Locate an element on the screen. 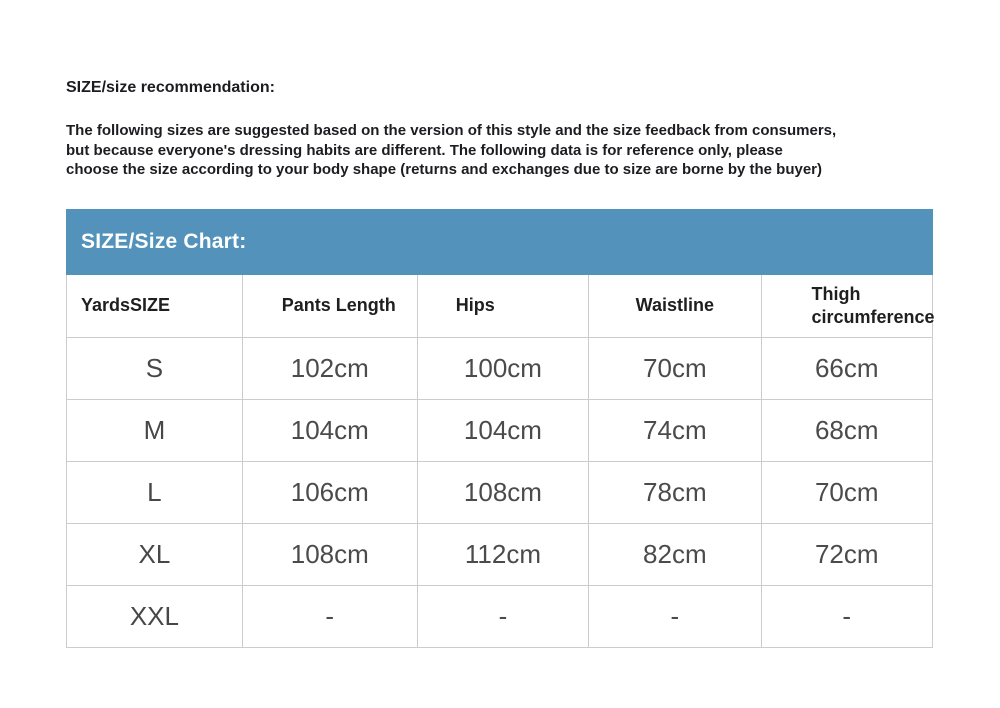 This screenshot has height=708, width=1000. column-header-waistline: Waistline is located at coordinates (675, 306).